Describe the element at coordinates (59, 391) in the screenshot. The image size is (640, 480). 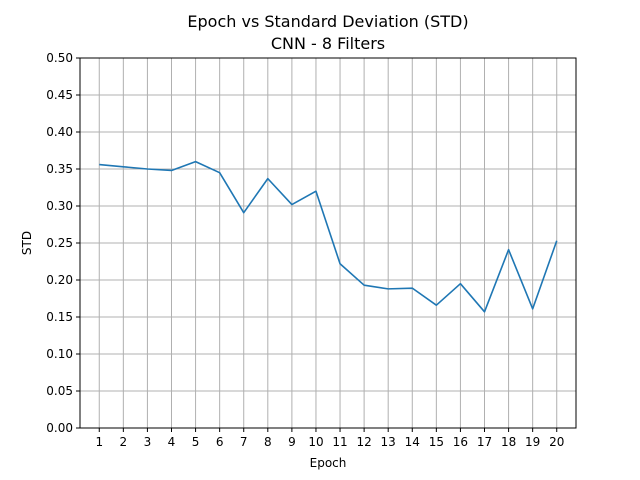
I see `y-tick-label: 0.05` at that location.